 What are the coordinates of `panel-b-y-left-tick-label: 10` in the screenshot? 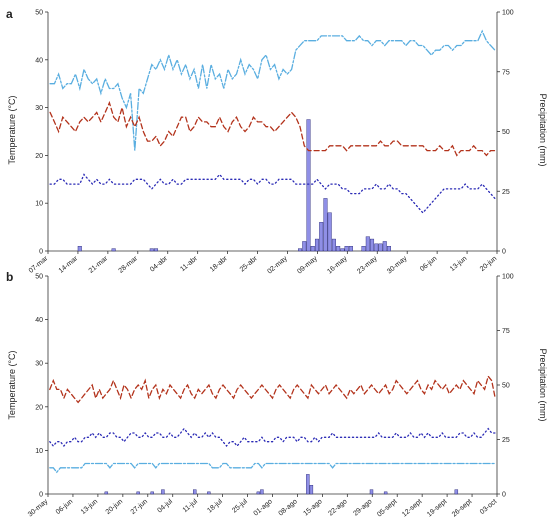 It's located at (39, 451).